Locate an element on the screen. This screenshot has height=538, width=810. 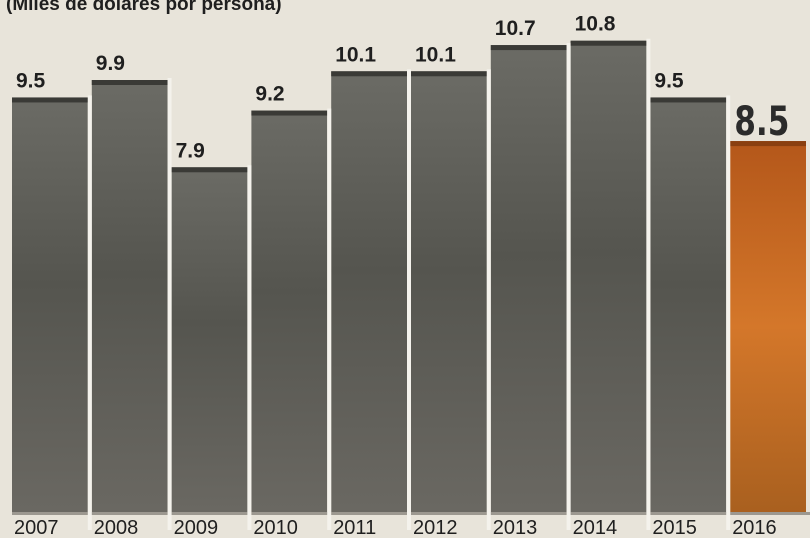
divider-2010 is located at coordinates (329, 319).